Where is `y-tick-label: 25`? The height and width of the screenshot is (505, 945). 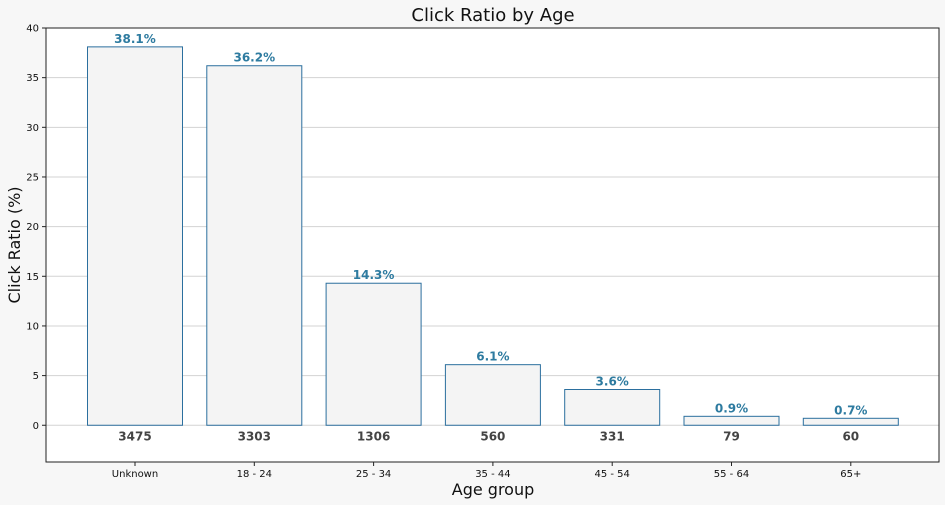
y-tick-label: 25 is located at coordinates (32, 177).